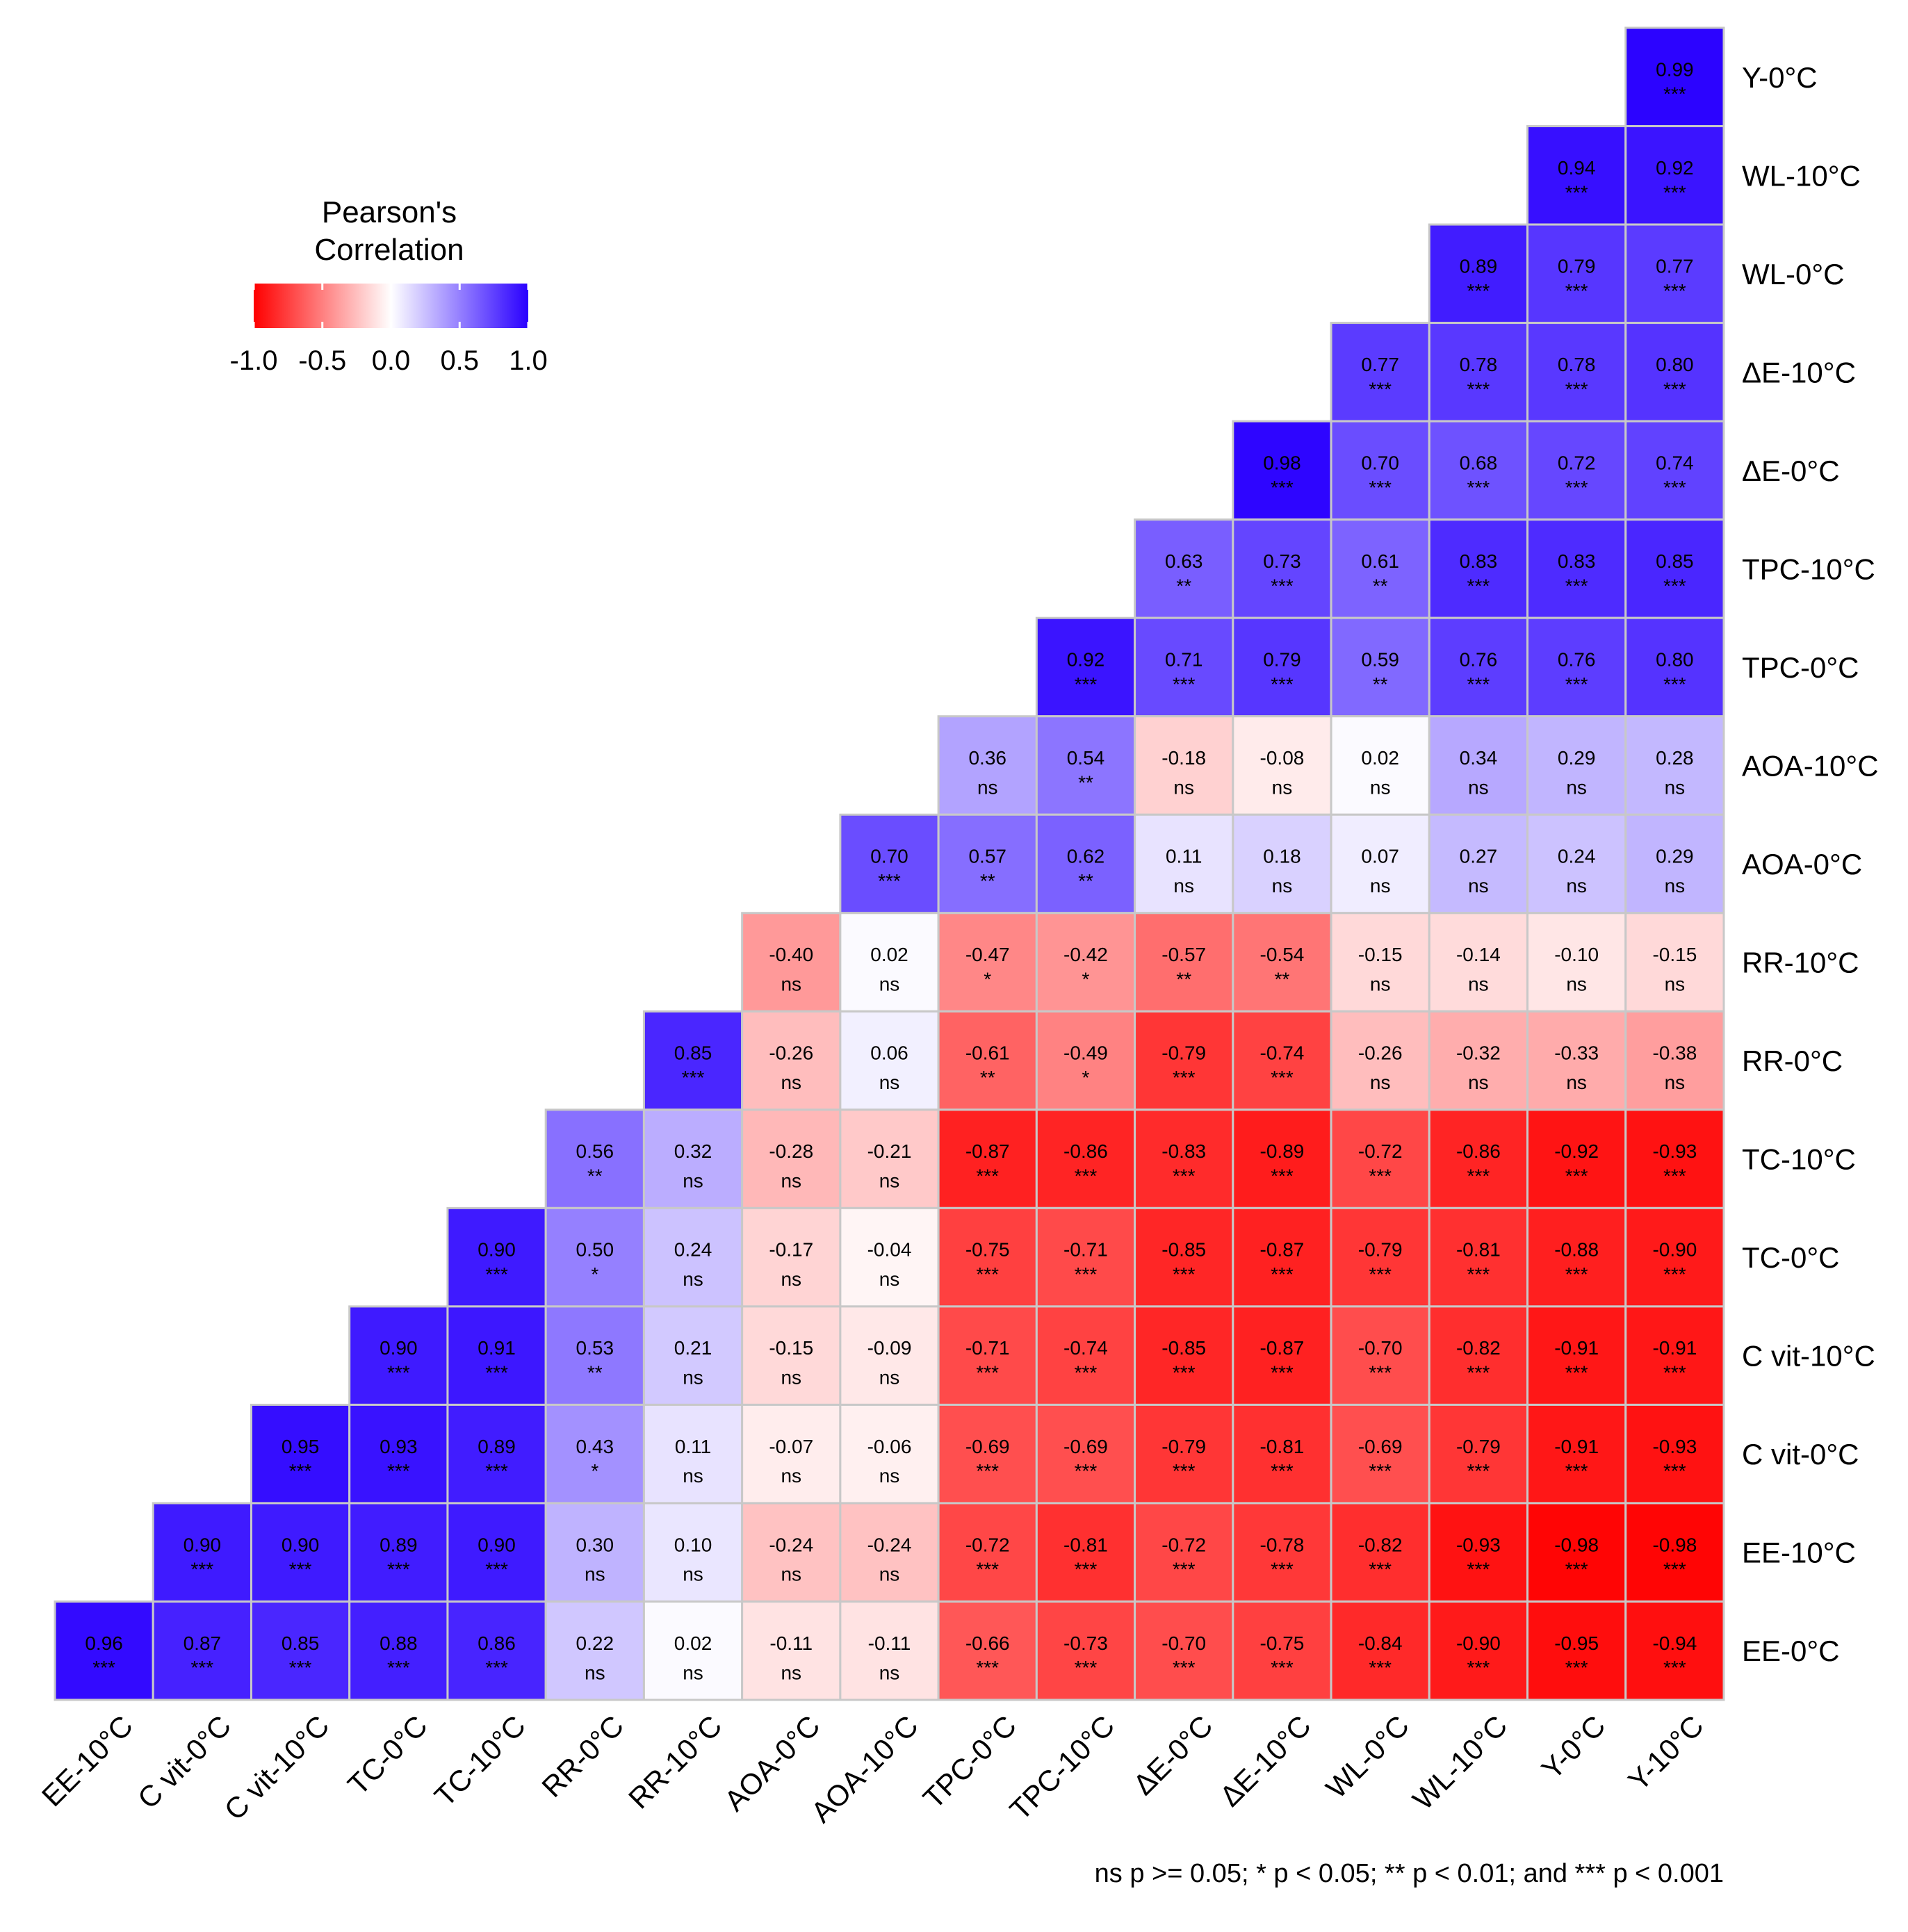 This screenshot has height=1932, width=1908. What do you see at coordinates (890, 1151) in the screenshot?
I see `cell-value: -0.21` at bounding box center [890, 1151].